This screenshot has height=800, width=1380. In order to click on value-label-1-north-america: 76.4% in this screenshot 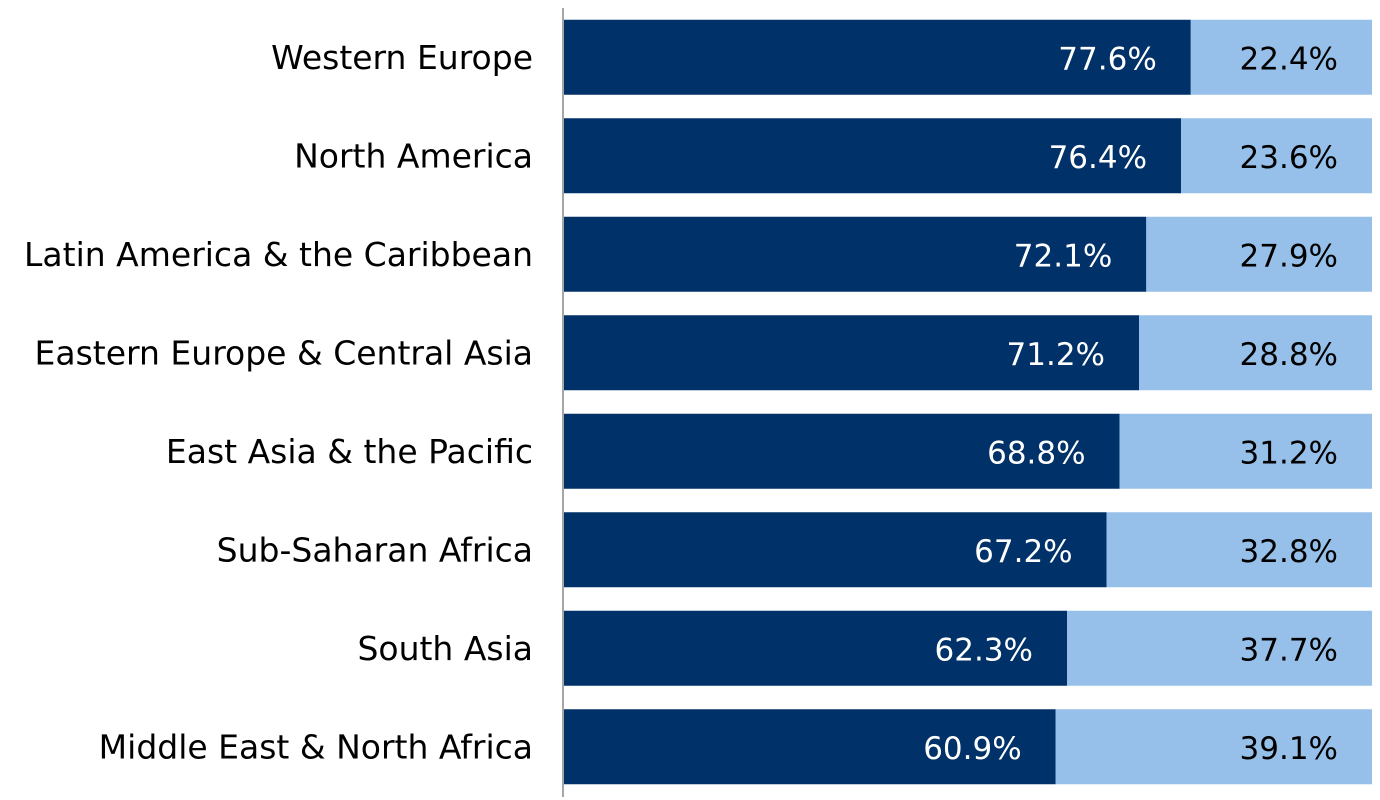, I will do `click(1098, 158)`.